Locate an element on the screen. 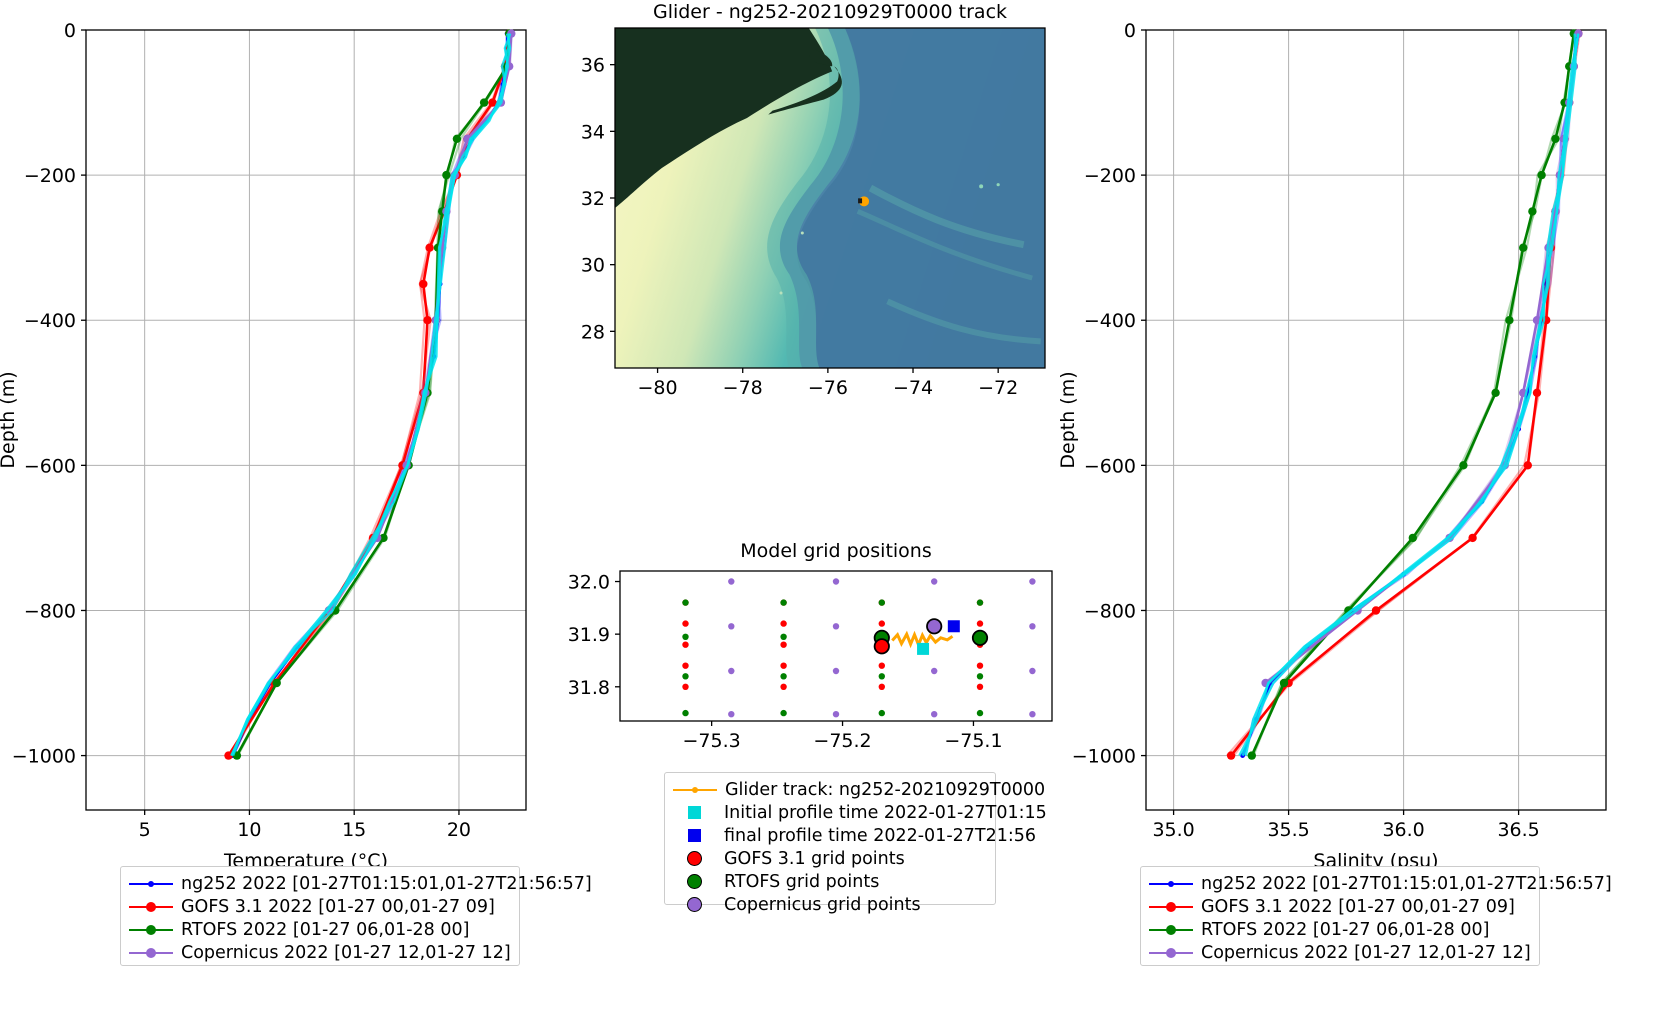  legend-label: GOFS 3.1 2022 [01-27 00,01-27 09] is located at coordinates (1358, 906).